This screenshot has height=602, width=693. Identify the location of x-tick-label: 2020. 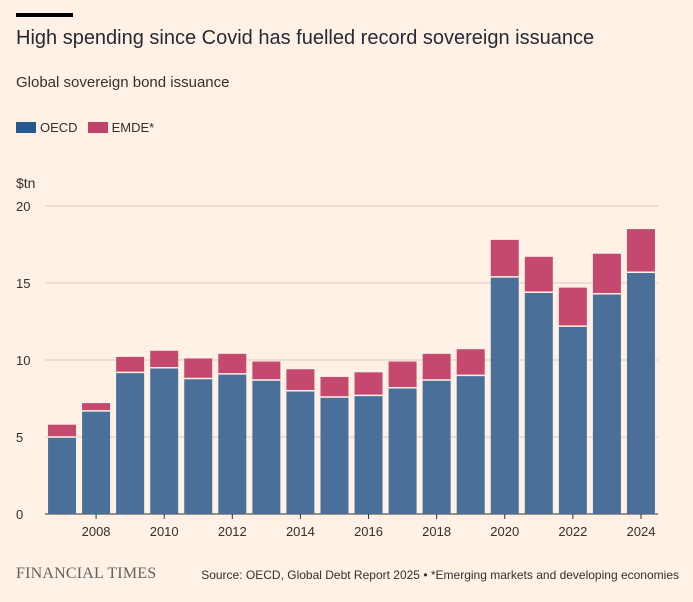
(504, 531).